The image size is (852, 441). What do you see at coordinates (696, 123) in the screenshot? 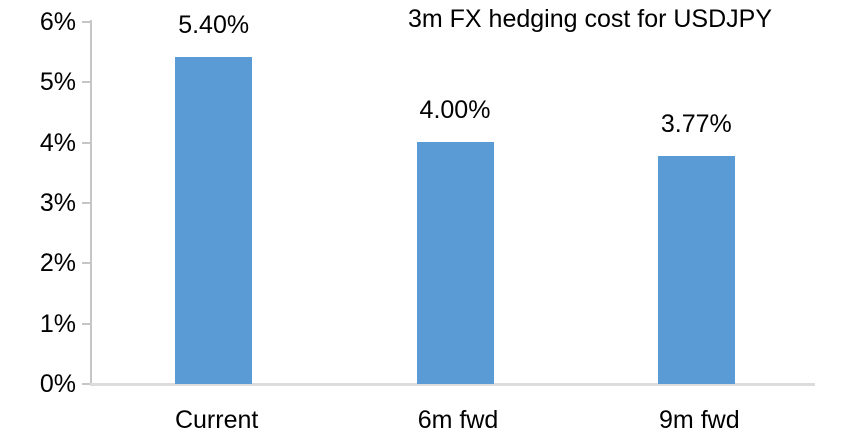
I see `bar-value-label: 3.77%` at bounding box center [696, 123].